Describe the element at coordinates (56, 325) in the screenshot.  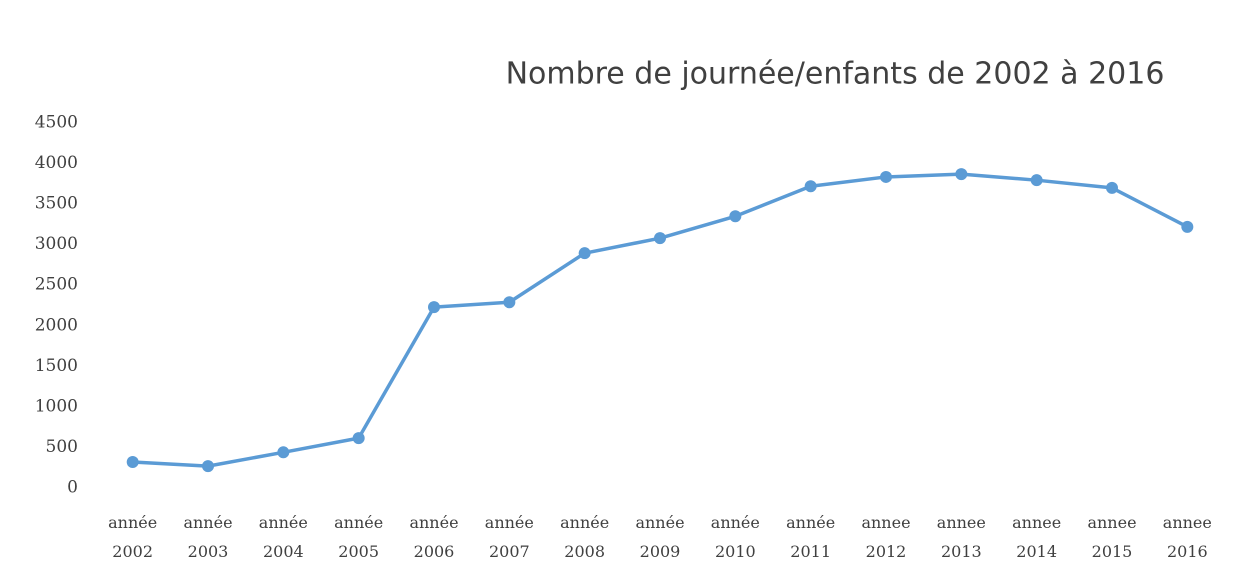
I see `y-tick-label: 2000` at that location.